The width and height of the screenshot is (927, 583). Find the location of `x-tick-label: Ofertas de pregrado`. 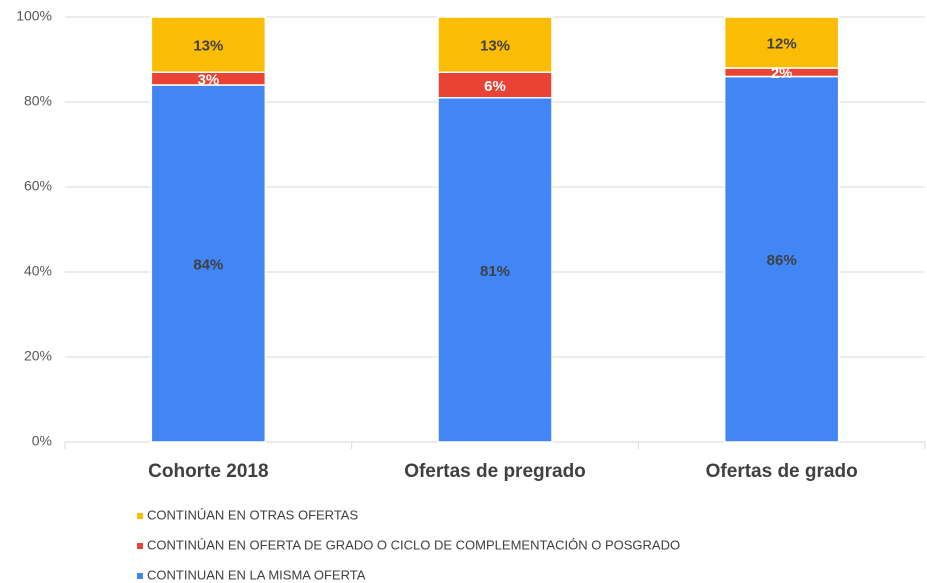

x-tick-label: Ofertas de pregrado is located at coordinates (495, 471).